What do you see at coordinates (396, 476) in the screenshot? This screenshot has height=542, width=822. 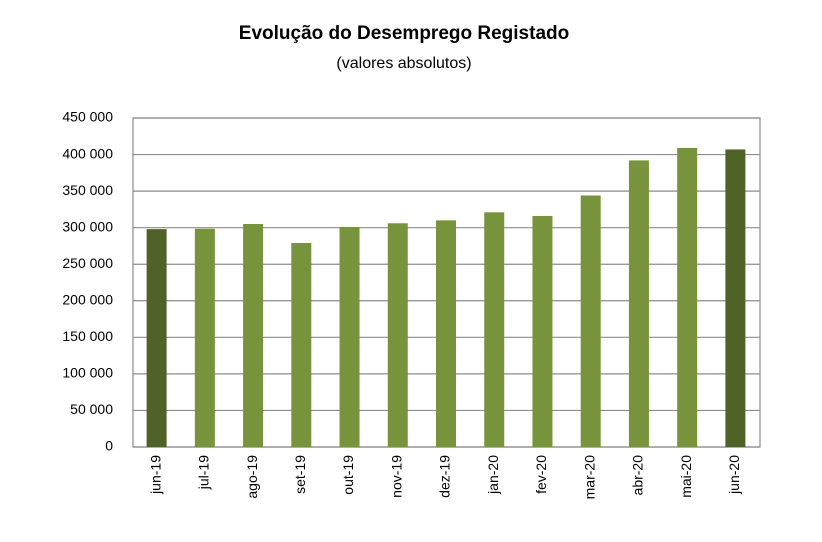 I see `x-tick-label: nov-19` at bounding box center [396, 476].